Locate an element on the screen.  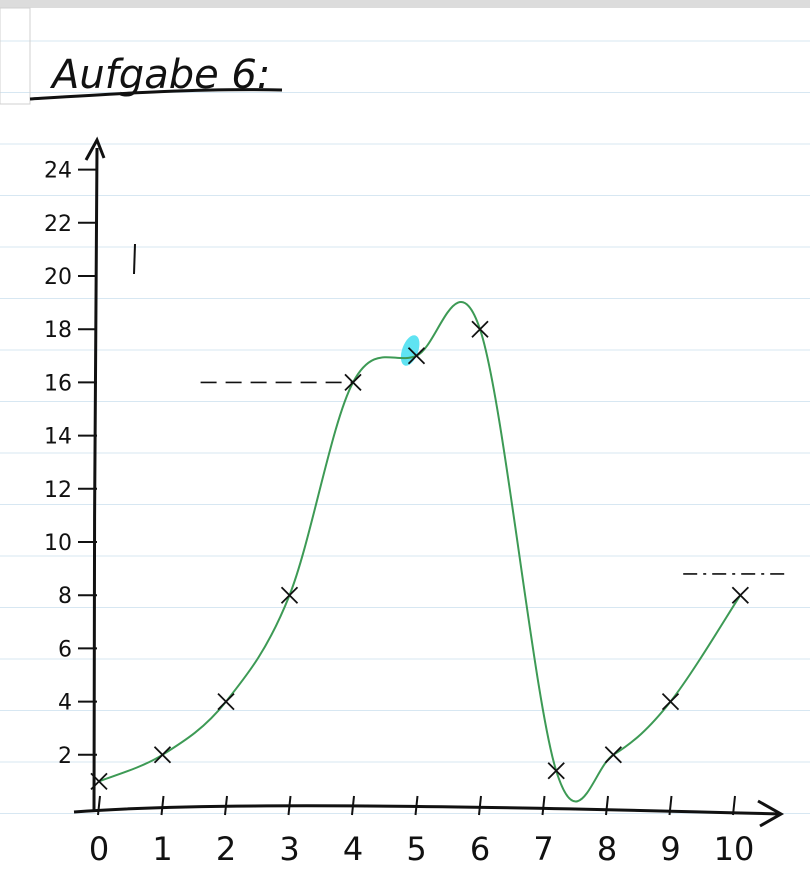
x-tick-label: 0 is located at coordinates (99, 849).